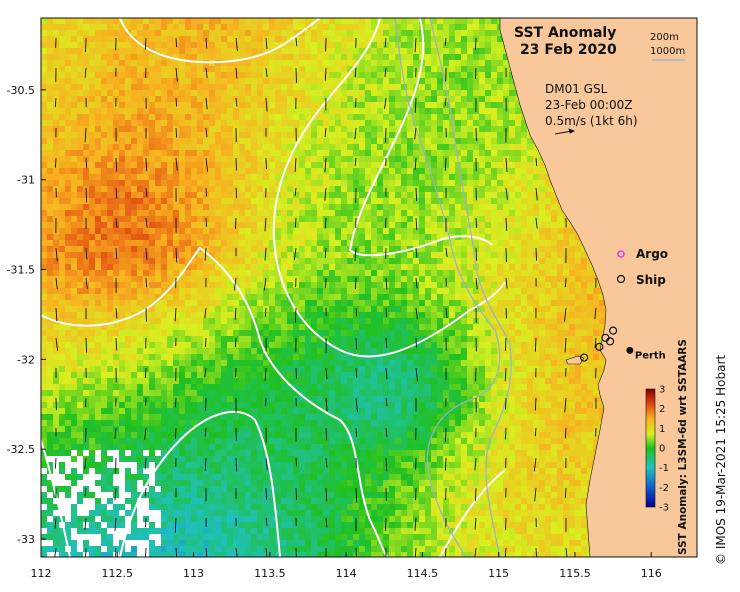 This screenshot has width=740, height=592. I want to click on current-model-label: DM01 GSL, so click(576, 89).